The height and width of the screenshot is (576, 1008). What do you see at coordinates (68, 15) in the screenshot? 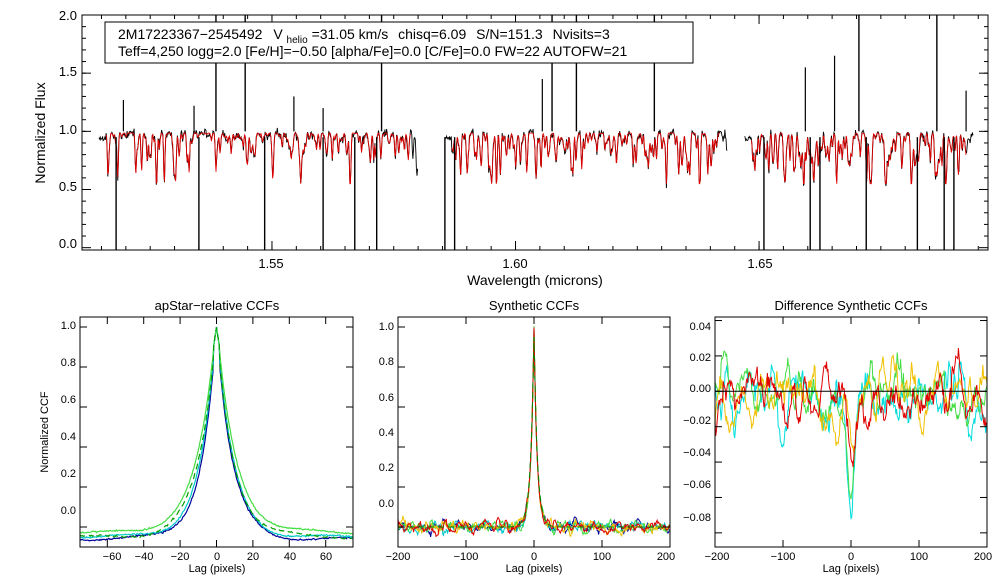
I see `spectrum-ytick-label: 2.0` at bounding box center [68, 15].